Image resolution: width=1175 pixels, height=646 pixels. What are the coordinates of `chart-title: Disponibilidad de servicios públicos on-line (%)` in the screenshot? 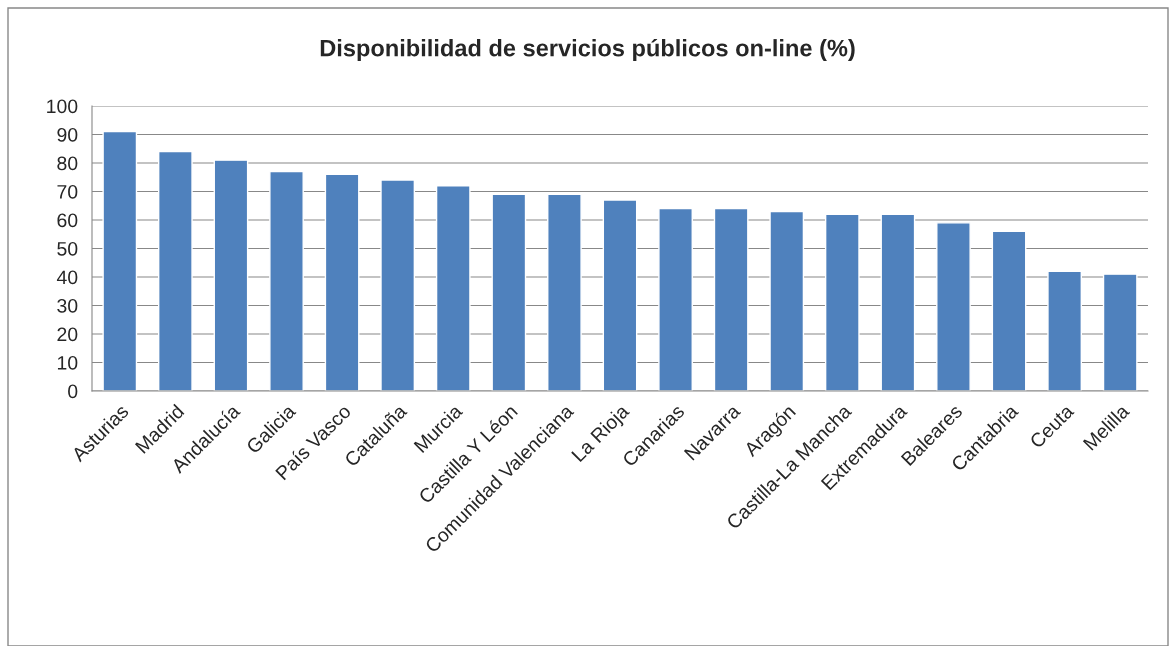 It's located at (587, 50).